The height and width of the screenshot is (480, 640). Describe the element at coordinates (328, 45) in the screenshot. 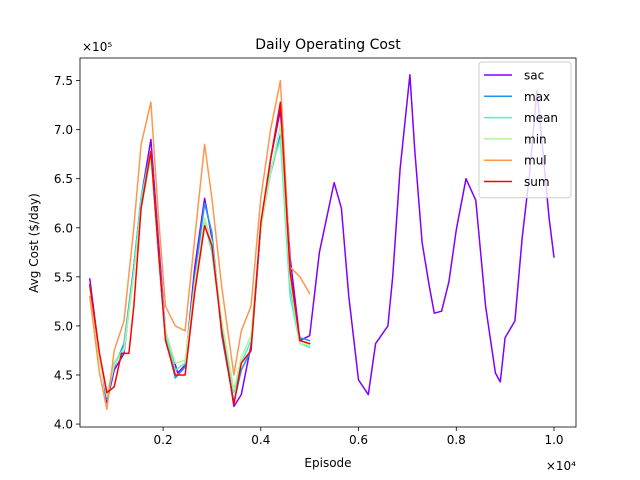

I see `chart-title: Daily Operating Cost` at that location.